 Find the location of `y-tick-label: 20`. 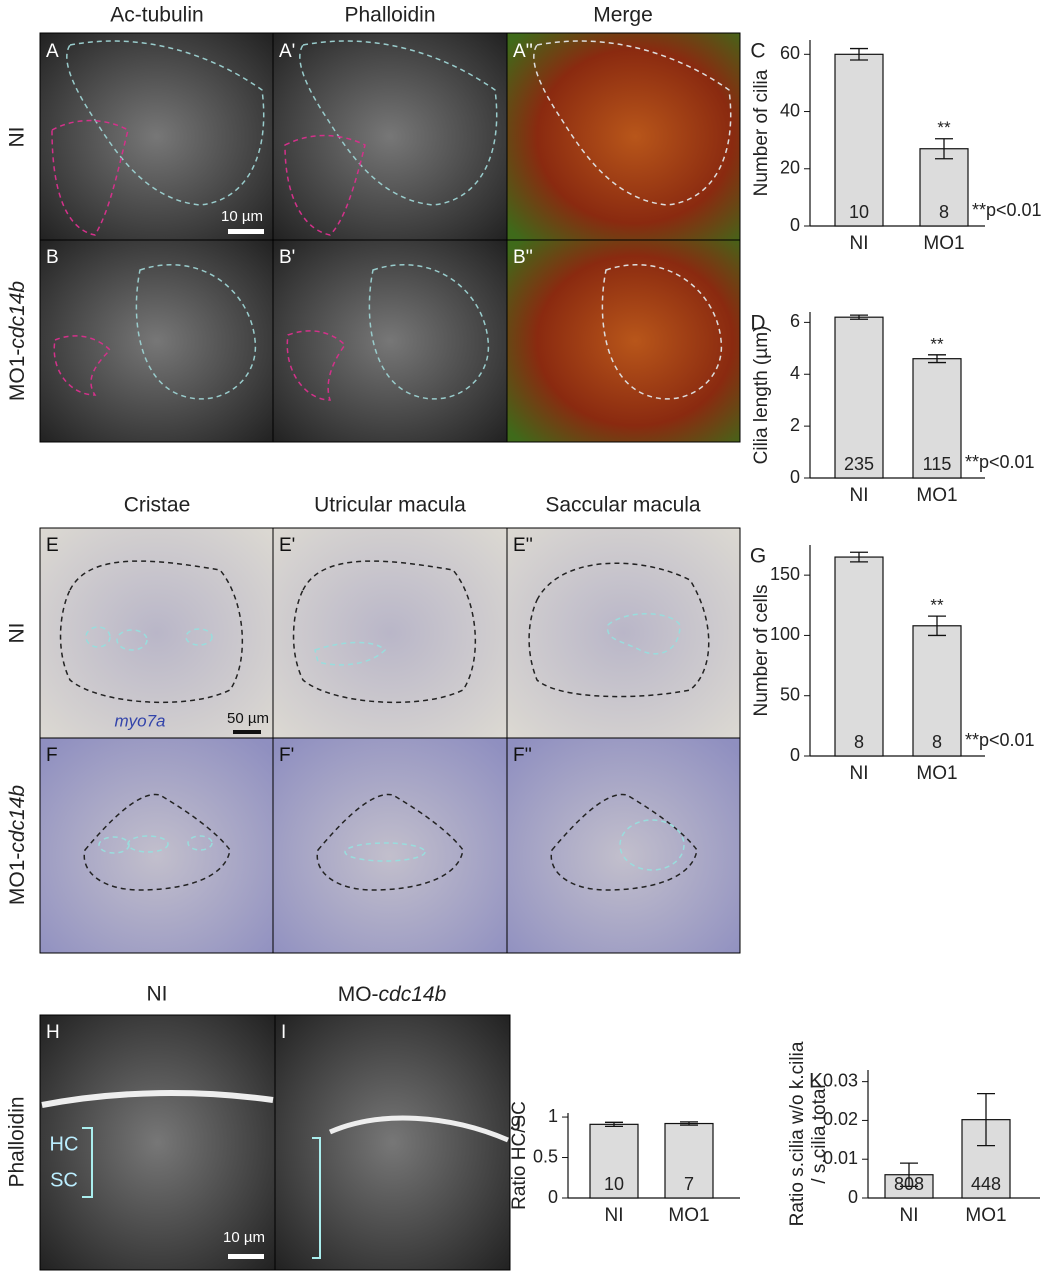

y-tick-label: 20 is located at coordinates (790, 168).